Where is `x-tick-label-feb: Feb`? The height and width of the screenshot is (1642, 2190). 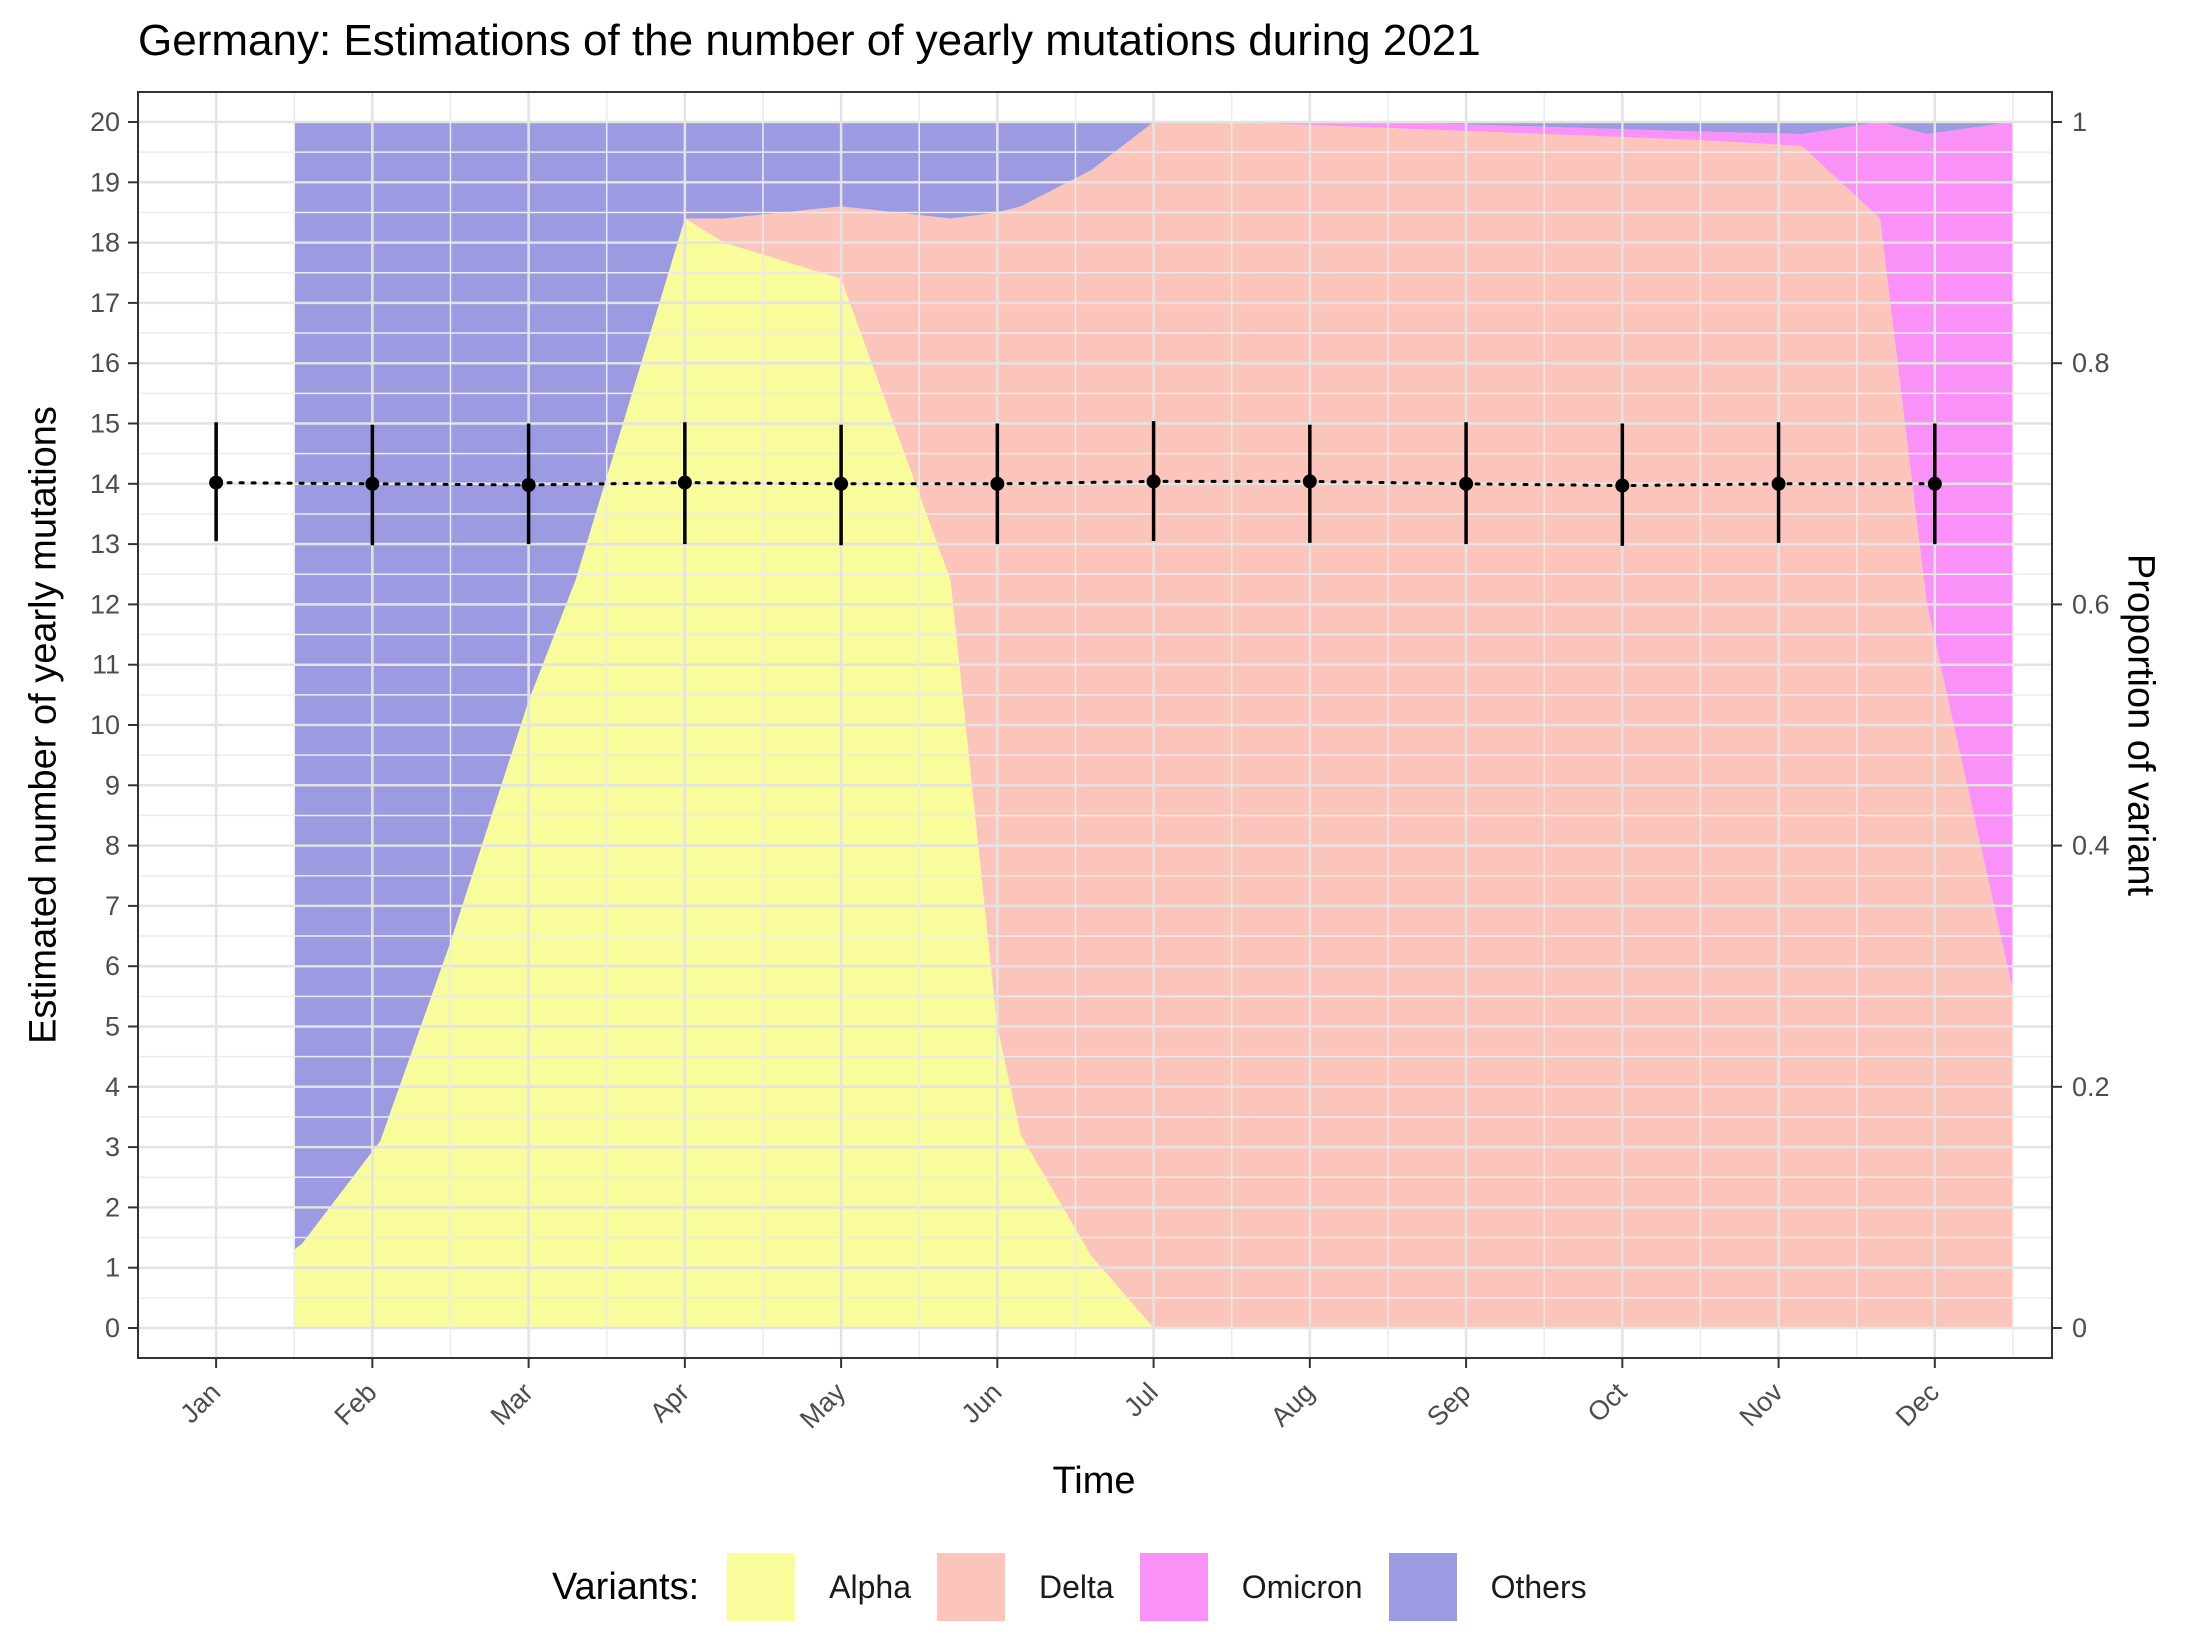
x-tick-label-feb: Feb is located at coordinates (355, 1404).